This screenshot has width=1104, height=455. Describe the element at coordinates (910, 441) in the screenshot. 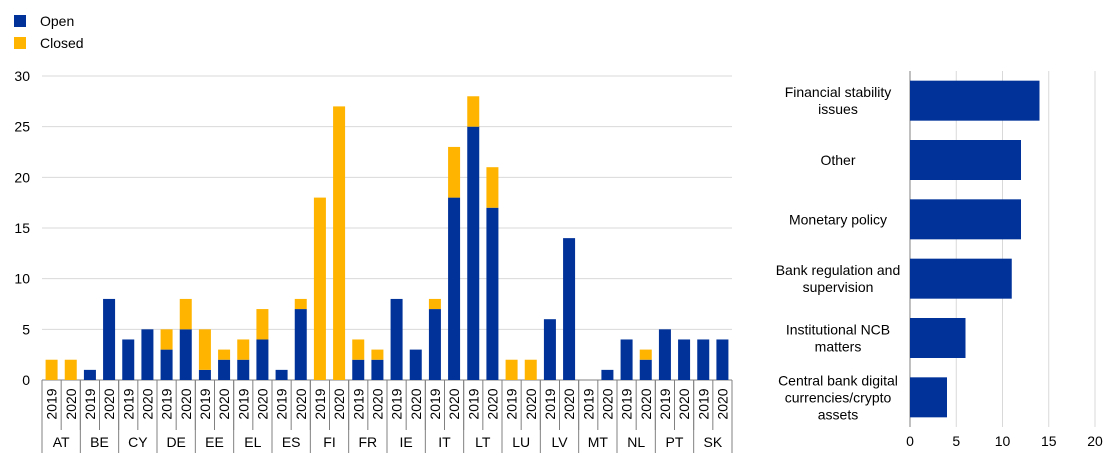

I see `x-tick-label: 0` at that location.